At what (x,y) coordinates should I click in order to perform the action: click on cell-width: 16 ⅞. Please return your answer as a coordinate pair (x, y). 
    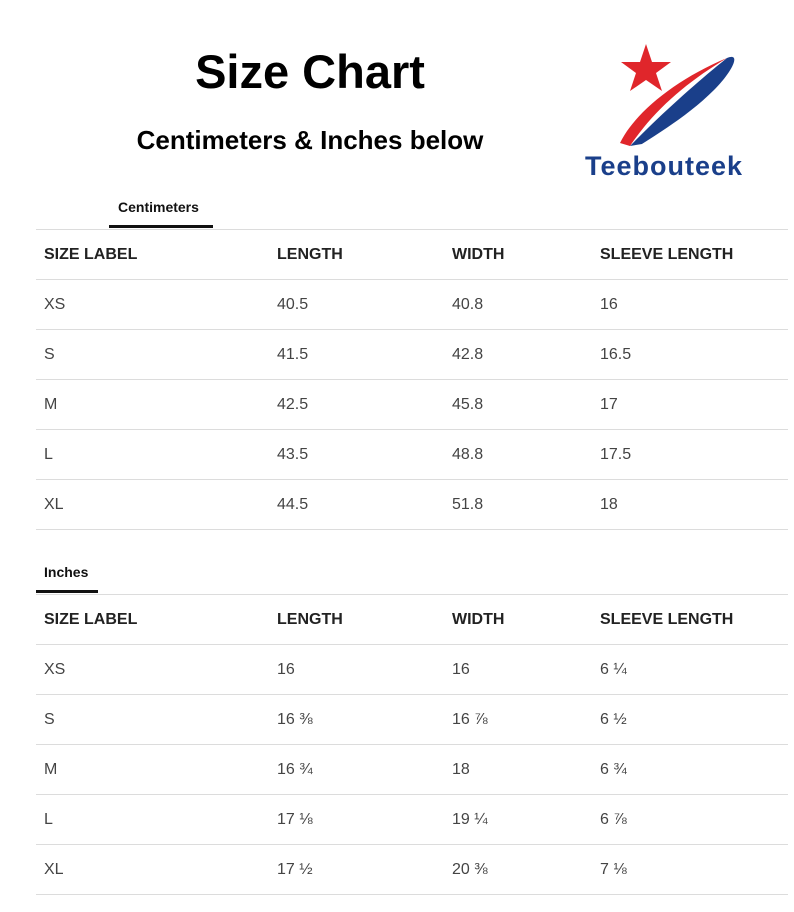
    Looking at the image, I should click on (518, 719).